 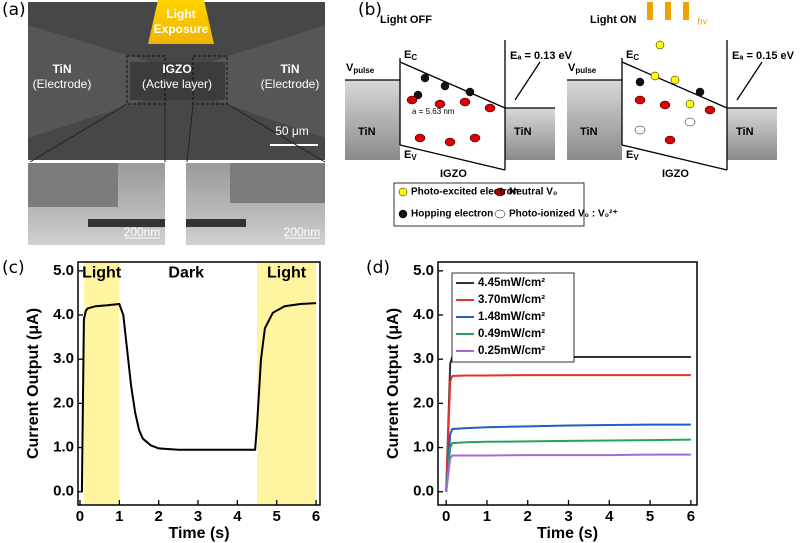 I want to click on diagram-title: Light ON, so click(x=613, y=20).